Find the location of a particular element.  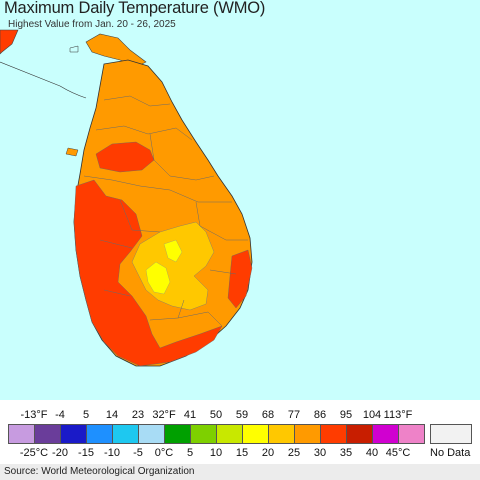

f-label: 86 is located at coordinates (320, 415).